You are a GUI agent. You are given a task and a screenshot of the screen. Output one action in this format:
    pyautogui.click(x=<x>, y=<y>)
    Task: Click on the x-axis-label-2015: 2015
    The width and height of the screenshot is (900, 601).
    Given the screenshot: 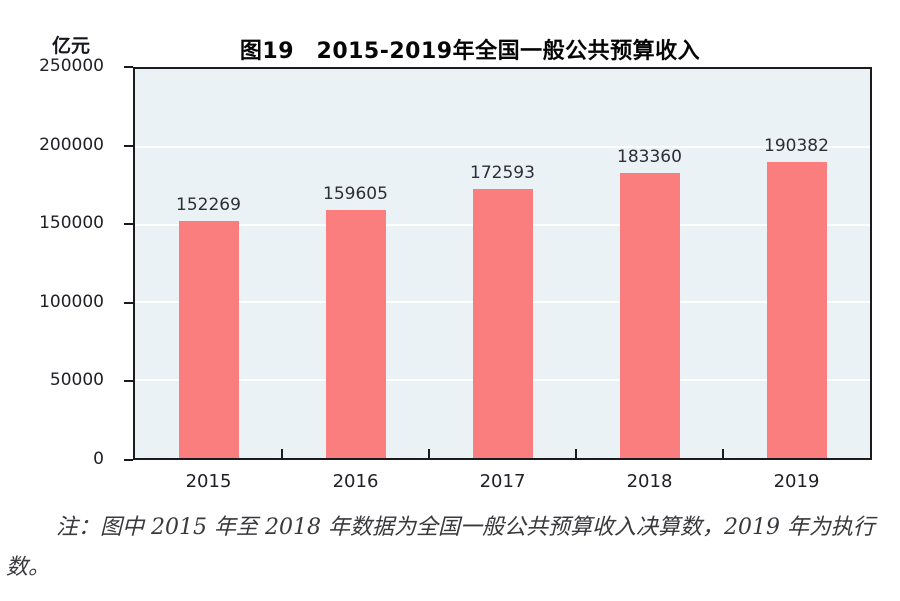 What is the action you would take?
    pyautogui.click(x=208, y=481)
    